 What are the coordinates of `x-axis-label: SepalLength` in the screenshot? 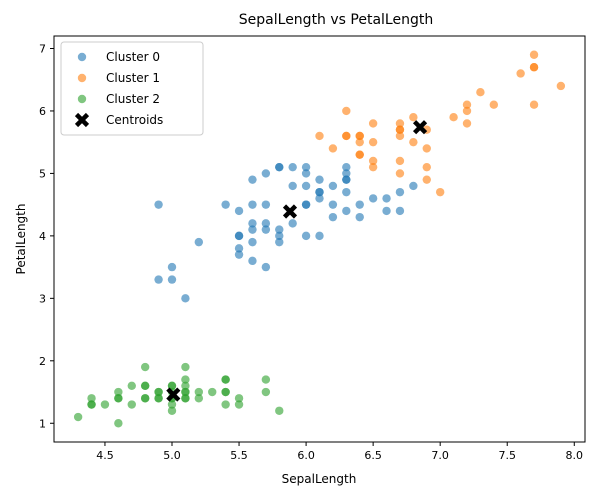 It's located at (319, 479).